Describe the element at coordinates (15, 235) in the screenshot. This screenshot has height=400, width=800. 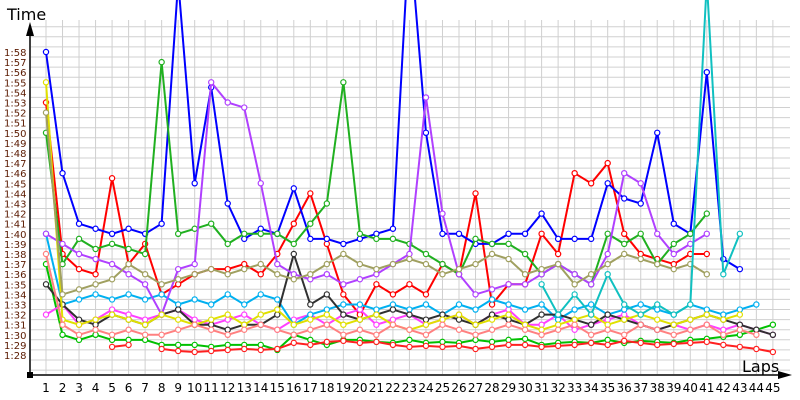
I see `y-tick-label: 1:40` at that location.